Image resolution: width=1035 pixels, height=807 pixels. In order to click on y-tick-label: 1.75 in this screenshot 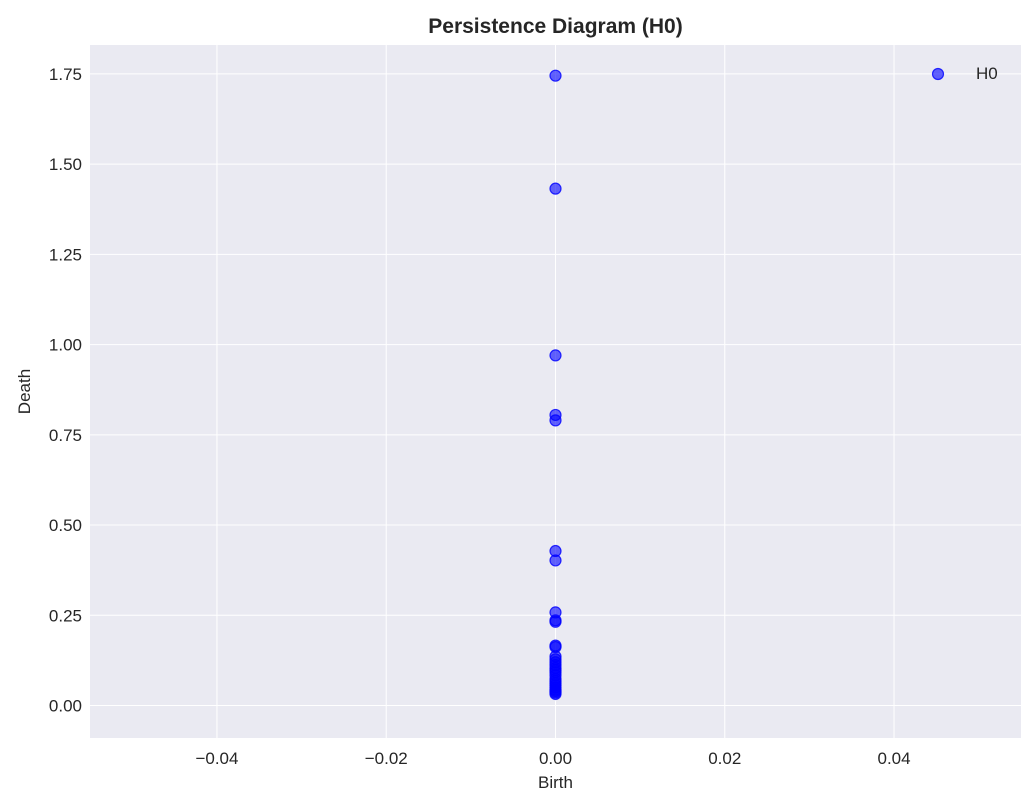, I will do `click(65, 74)`.